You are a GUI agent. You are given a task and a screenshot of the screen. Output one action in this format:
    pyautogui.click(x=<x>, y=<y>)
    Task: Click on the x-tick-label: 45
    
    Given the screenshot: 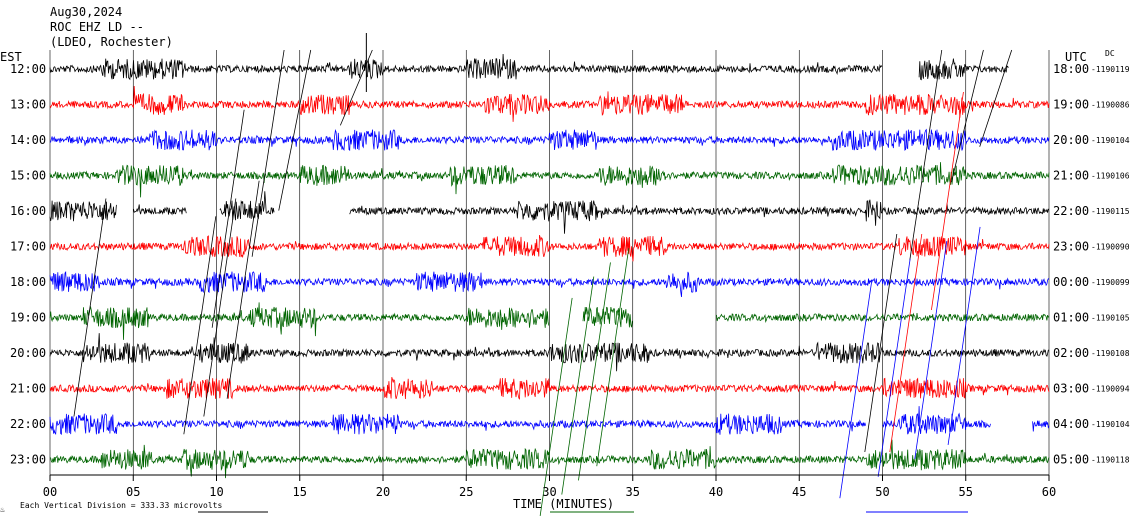 What is the action you would take?
    pyautogui.click(x=799, y=492)
    